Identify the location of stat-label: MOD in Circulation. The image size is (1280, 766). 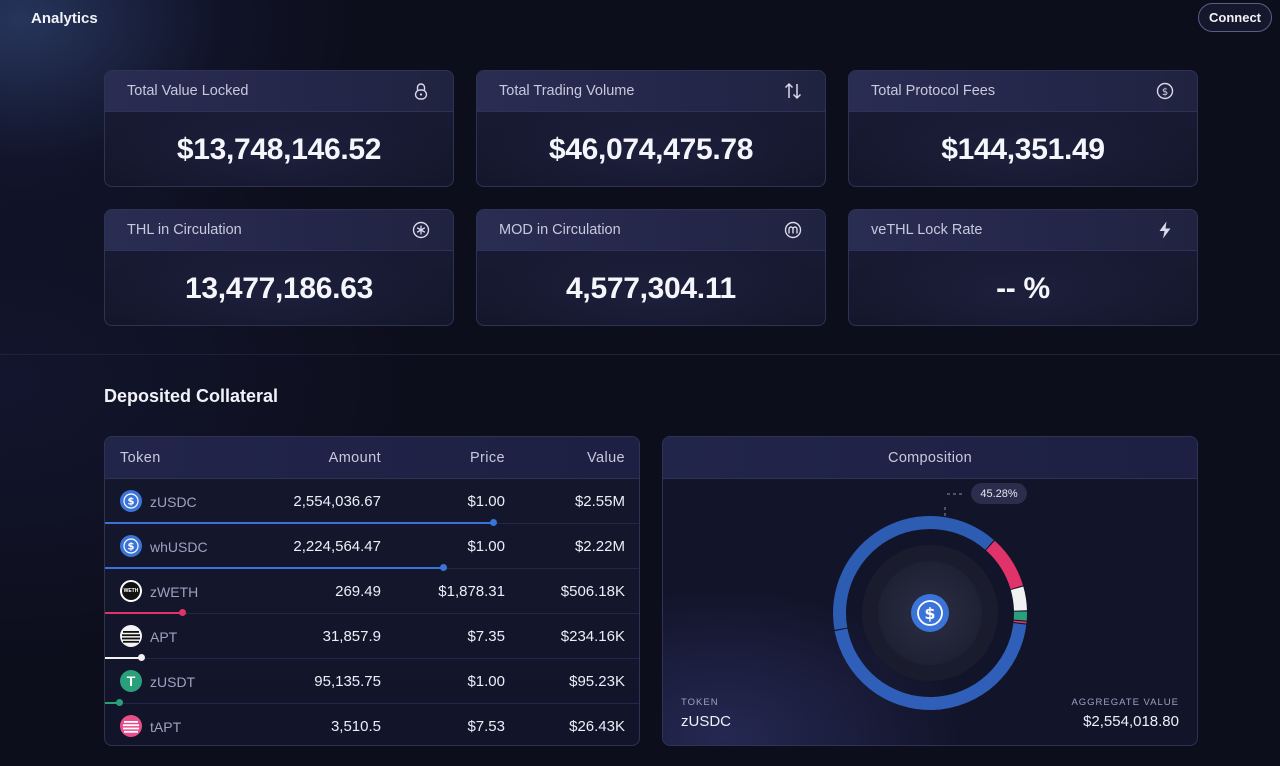
(560, 230).